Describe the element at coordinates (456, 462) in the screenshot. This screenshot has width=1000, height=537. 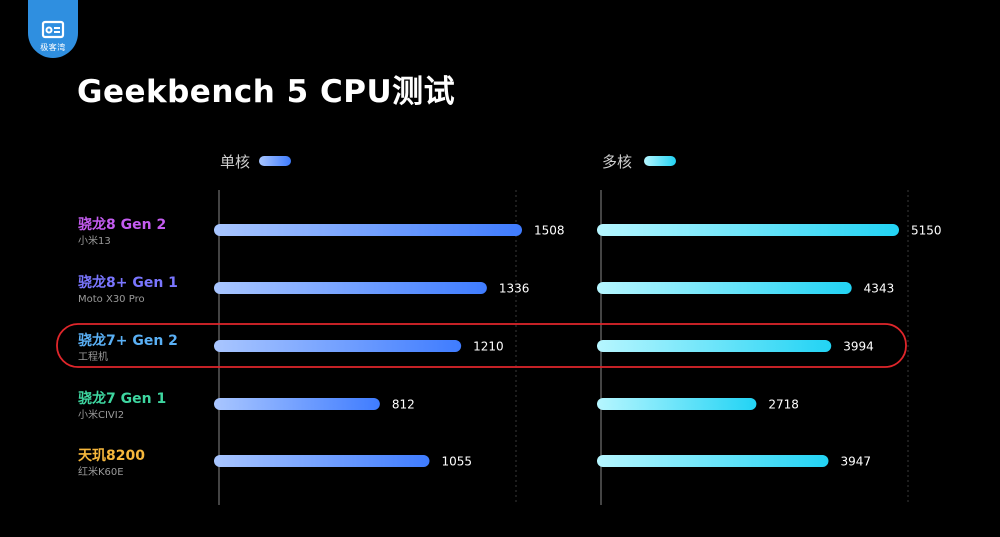
I see `data-label-single: 1055` at that location.